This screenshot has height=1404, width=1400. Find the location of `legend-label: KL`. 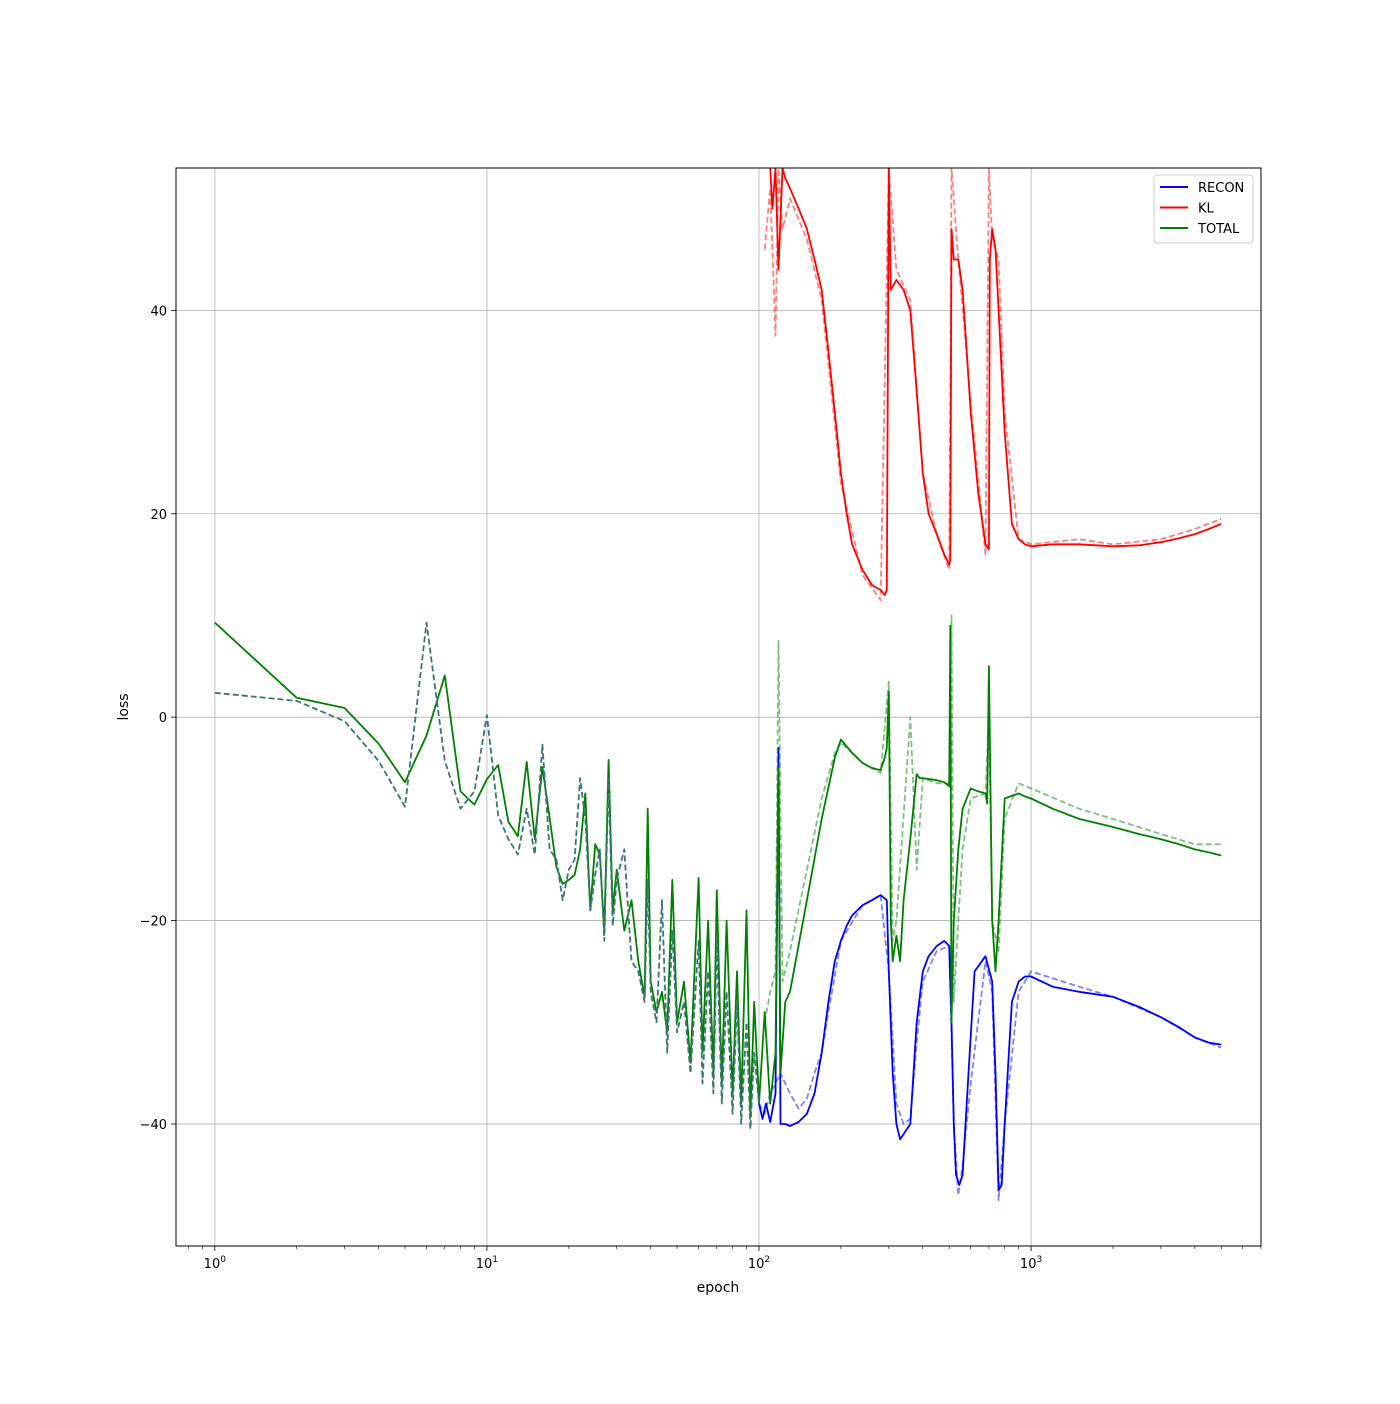

legend-label: KL is located at coordinates (1206, 209).